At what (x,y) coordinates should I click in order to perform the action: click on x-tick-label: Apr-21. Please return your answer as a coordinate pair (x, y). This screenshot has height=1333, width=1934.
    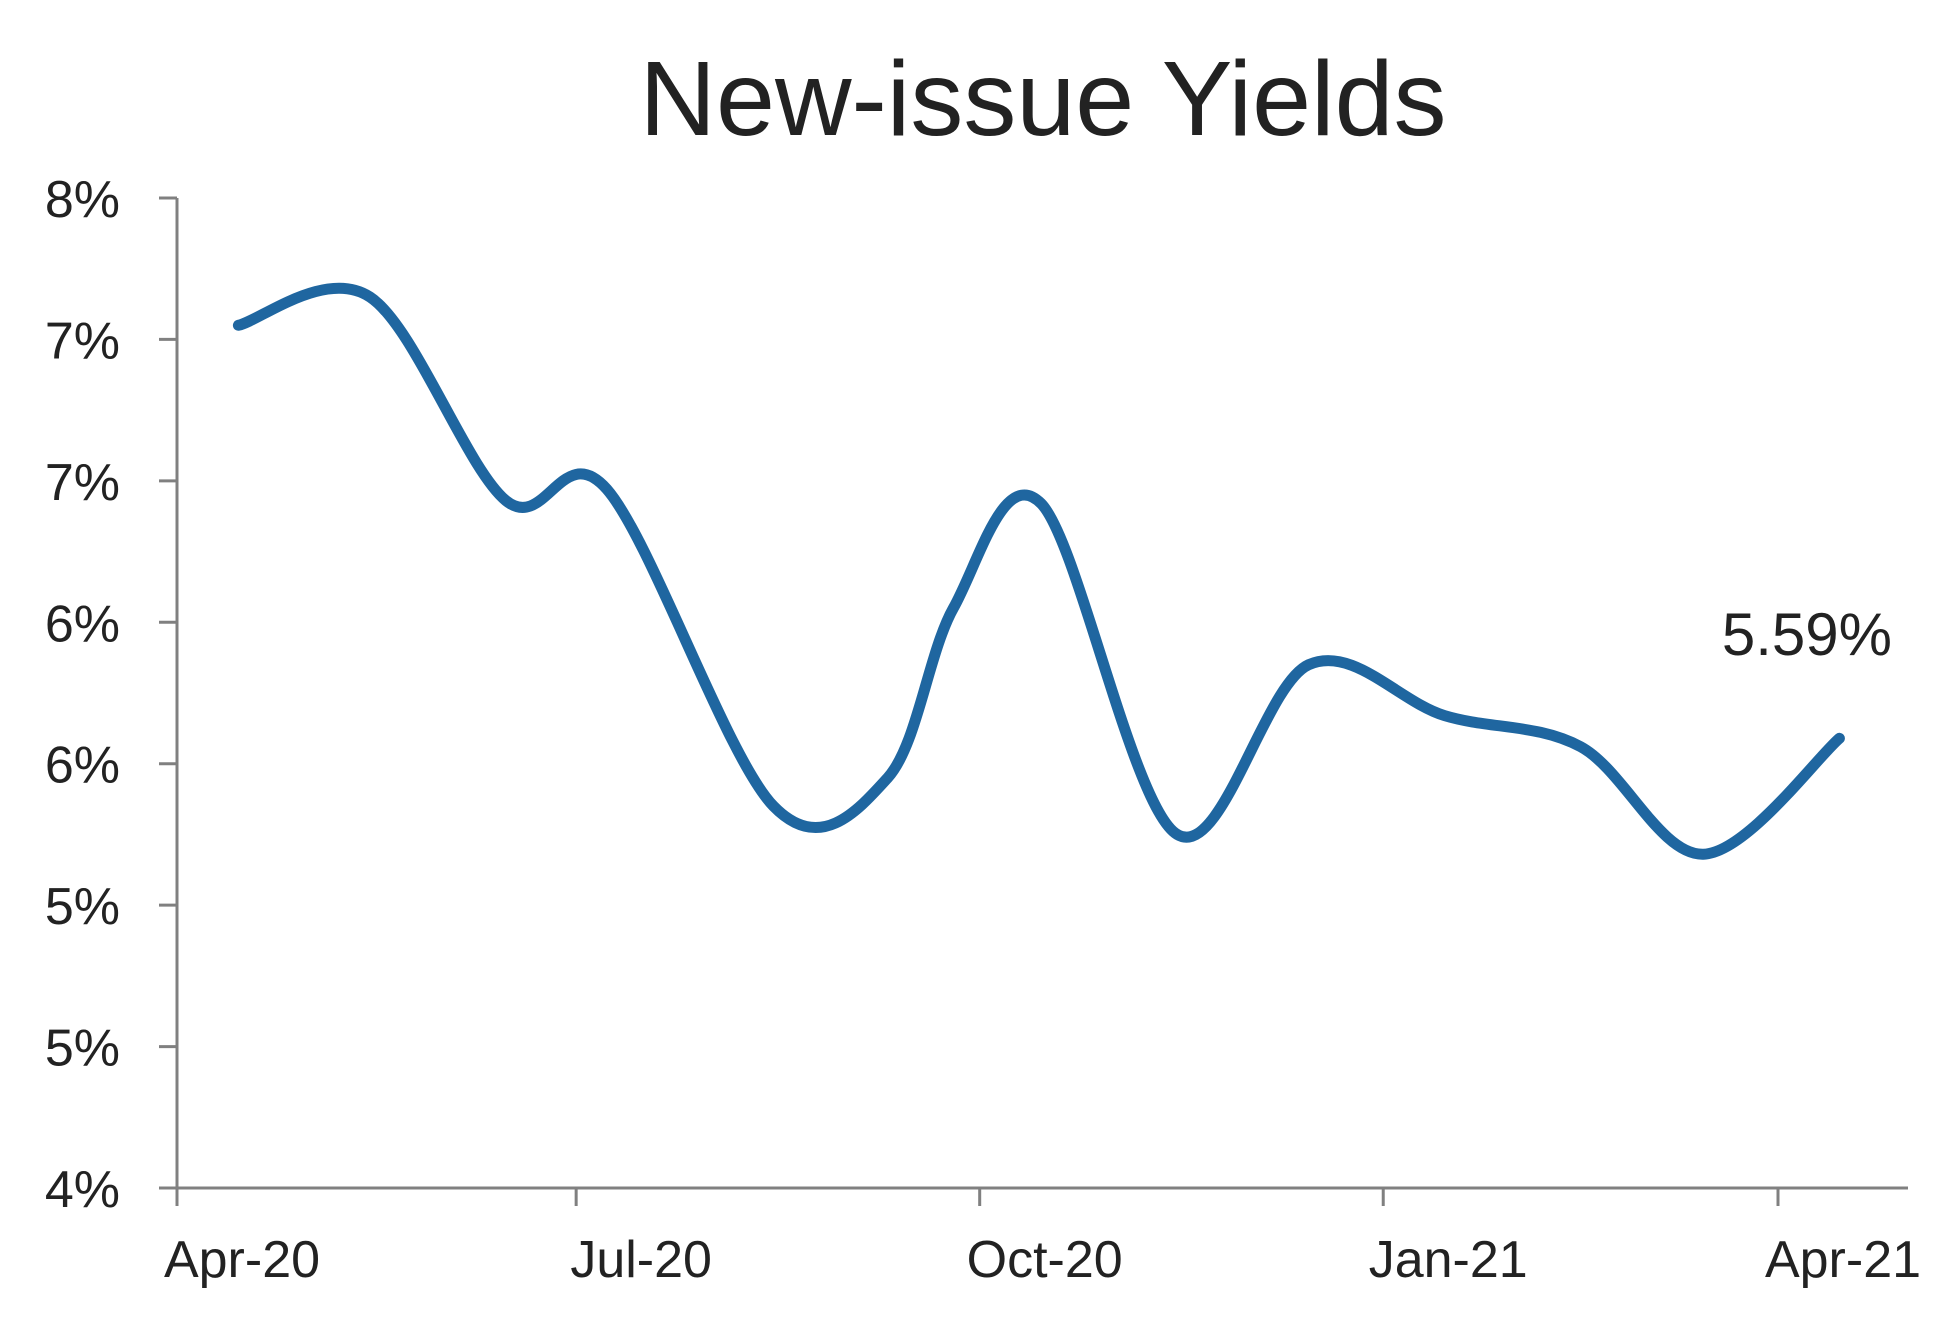
    Looking at the image, I should click on (1843, 1260).